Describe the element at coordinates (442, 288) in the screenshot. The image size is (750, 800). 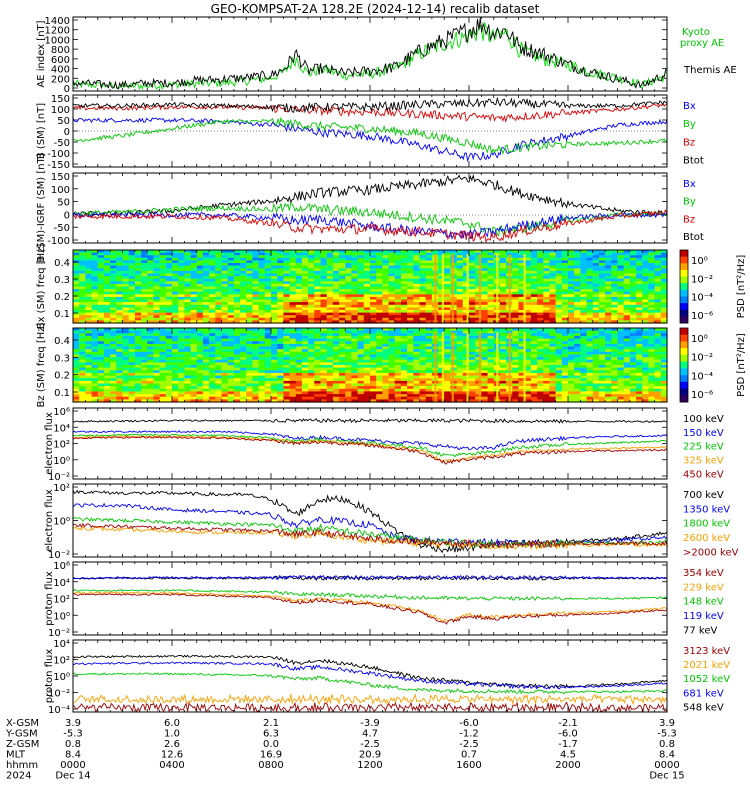
I see `spectrogram-burst` at that location.